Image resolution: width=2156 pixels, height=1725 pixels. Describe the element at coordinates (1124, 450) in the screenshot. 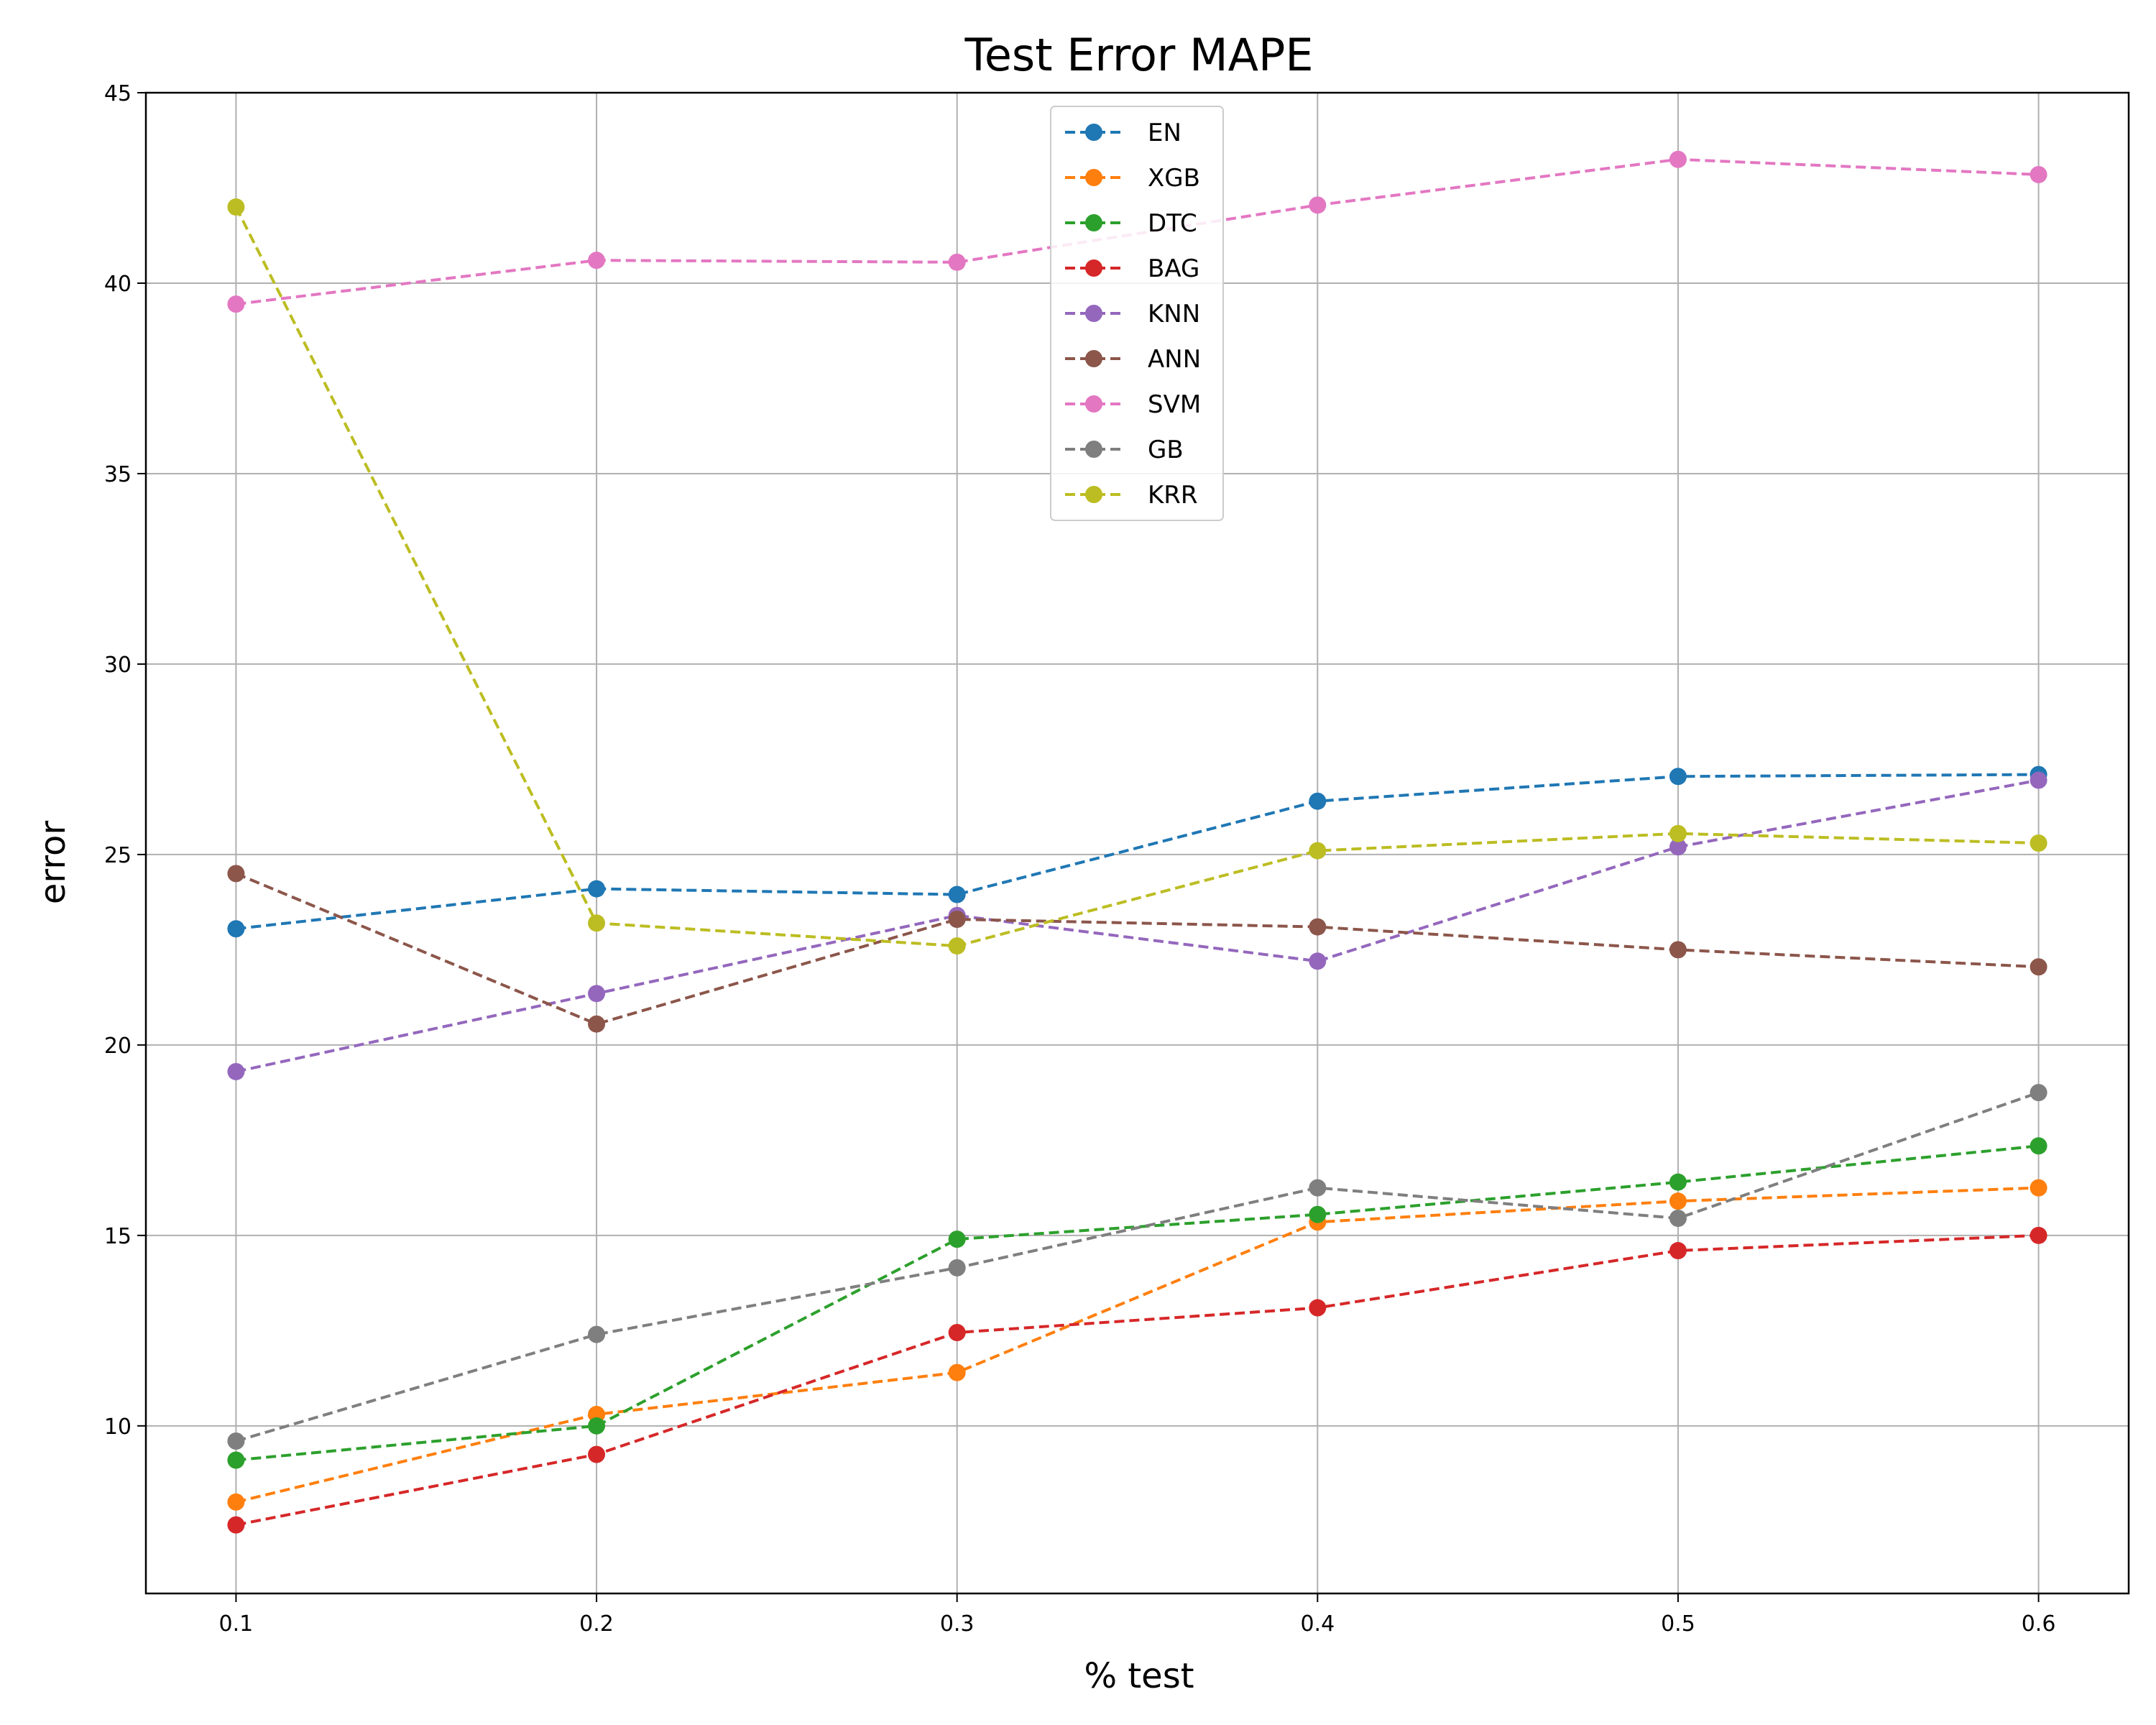

I see `legend-item-gb: GB` at that location.